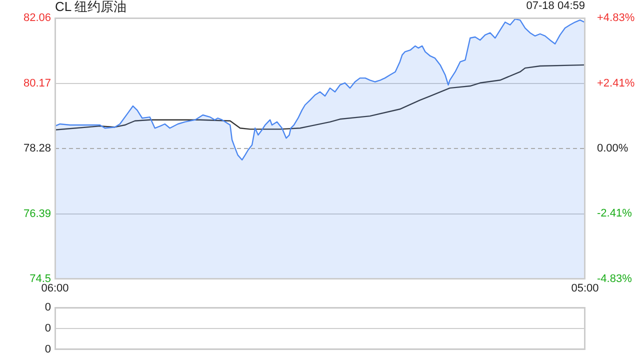 Image resolution: width=640 pixels, height=360 pixels. I want to click on chart-title: CL 纽约原油, so click(91, 8).